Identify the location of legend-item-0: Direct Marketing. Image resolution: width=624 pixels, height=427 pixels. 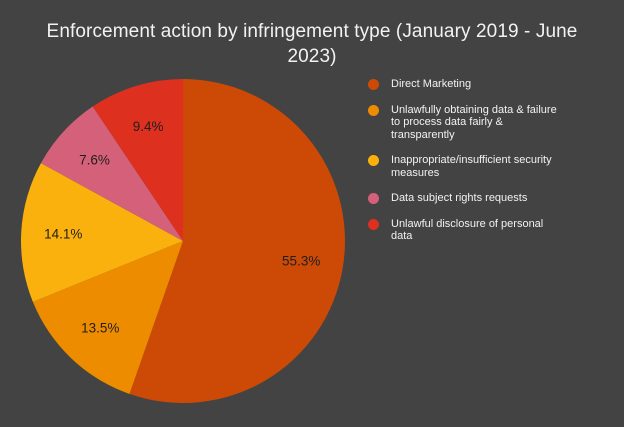
(490, 84).